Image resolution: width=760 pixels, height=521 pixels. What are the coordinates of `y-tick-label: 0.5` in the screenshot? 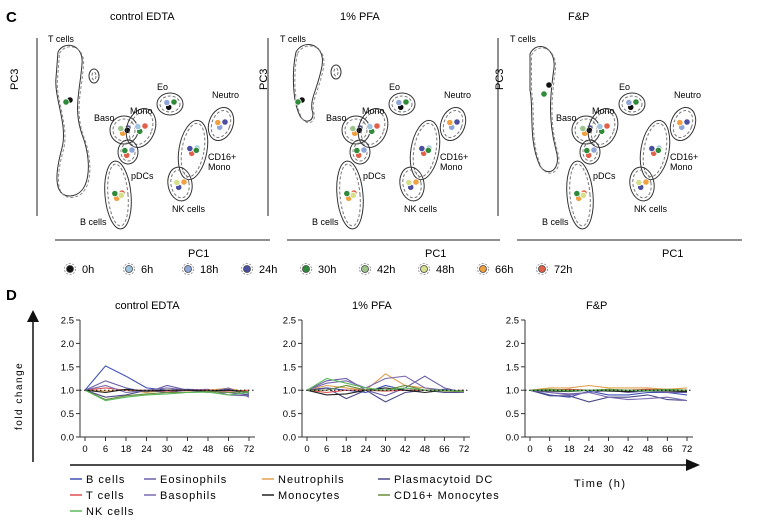 It's located at (289, 414).